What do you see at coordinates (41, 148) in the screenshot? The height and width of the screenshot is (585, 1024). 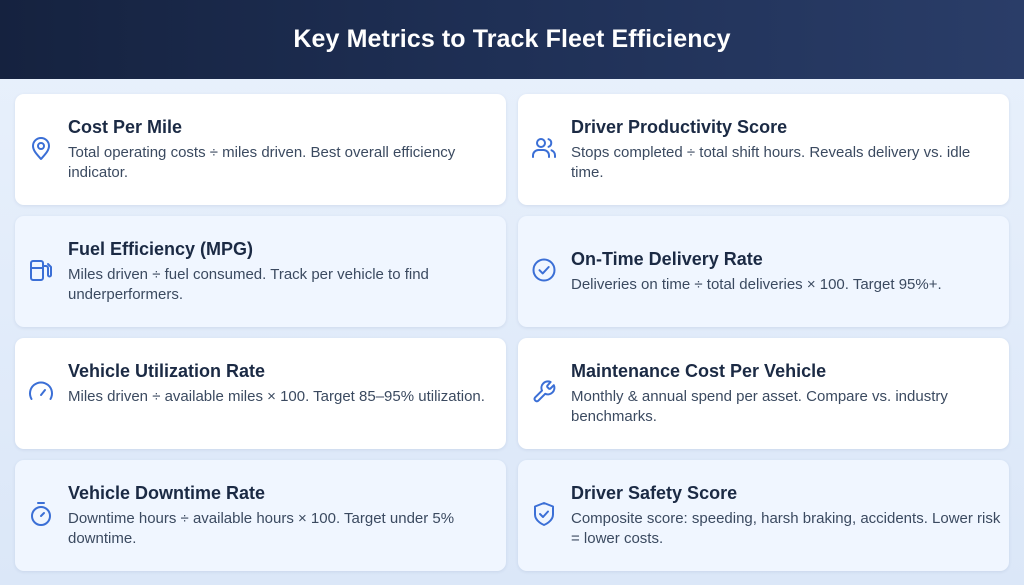 I see `location-pin-icon` at bounding box center [41, 148].